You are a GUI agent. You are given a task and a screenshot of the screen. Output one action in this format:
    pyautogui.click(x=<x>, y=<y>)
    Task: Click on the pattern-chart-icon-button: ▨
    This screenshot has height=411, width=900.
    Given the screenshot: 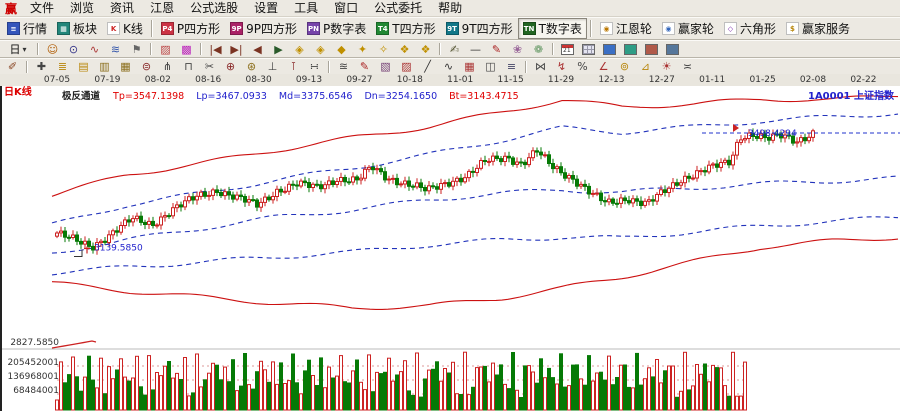 What is the action you would take?
    pyautogui.click(x=165, y=49)
    